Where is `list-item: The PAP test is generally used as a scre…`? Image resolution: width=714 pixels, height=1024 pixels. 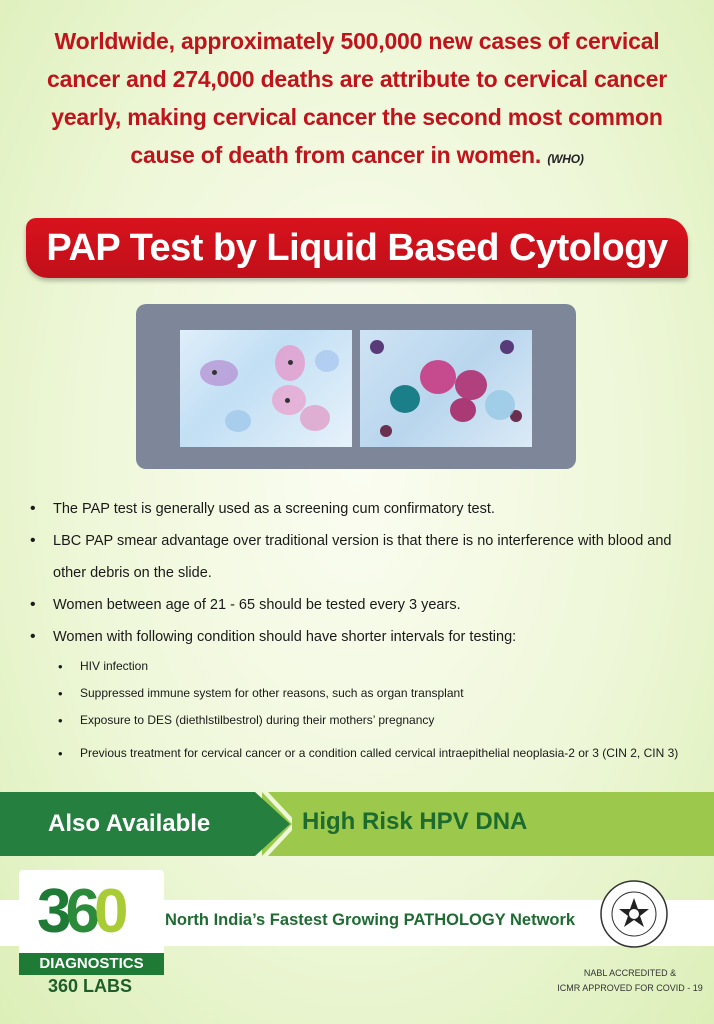
list-item: The PAP test is generally used as a scre… is located at coordinates (363, 509).